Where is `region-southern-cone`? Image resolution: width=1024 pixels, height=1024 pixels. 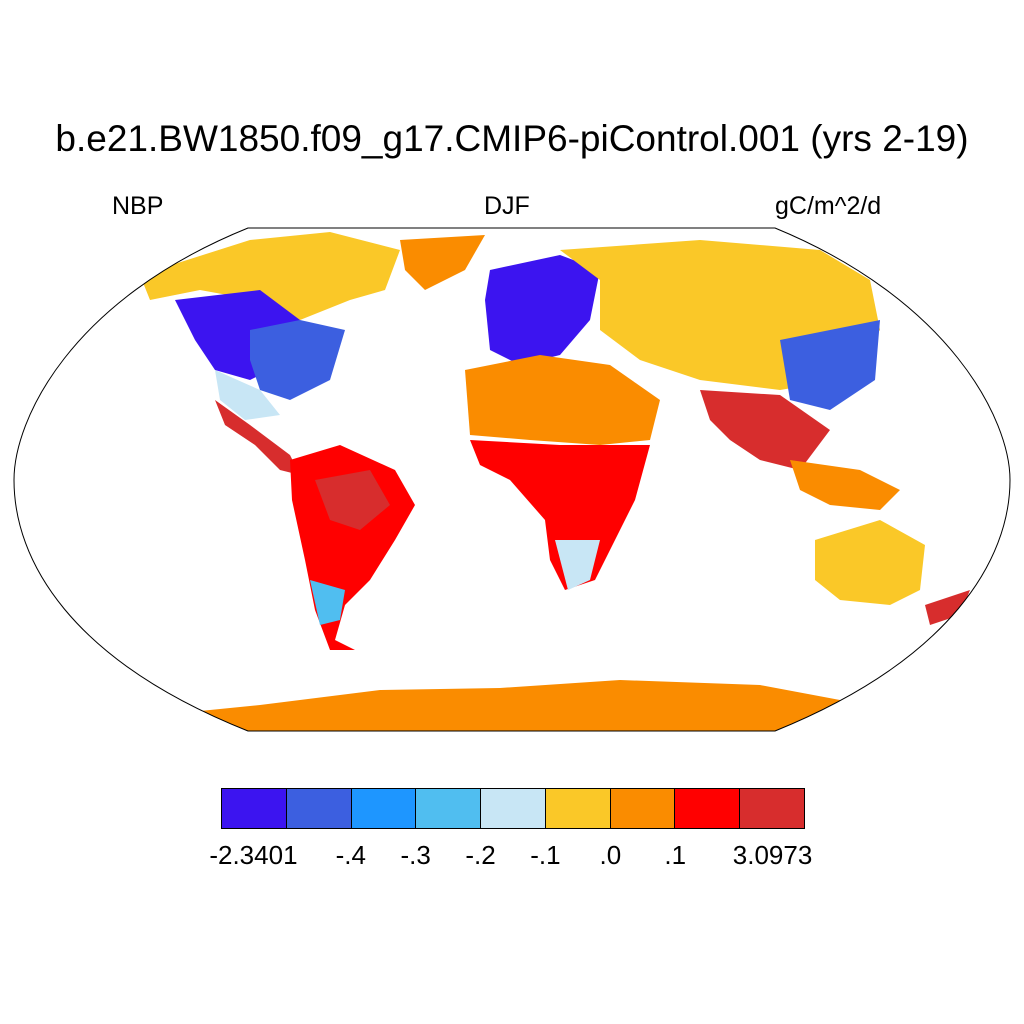 region-southern-cone is located at coordinates (327, 602).